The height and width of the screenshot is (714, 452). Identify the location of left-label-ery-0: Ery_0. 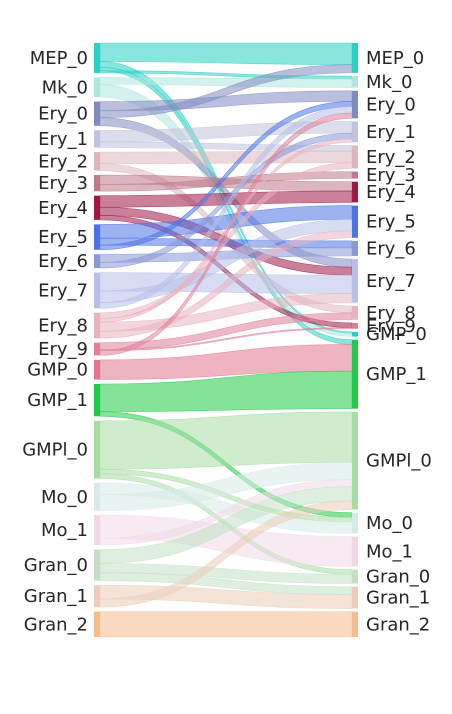
(63, 114).